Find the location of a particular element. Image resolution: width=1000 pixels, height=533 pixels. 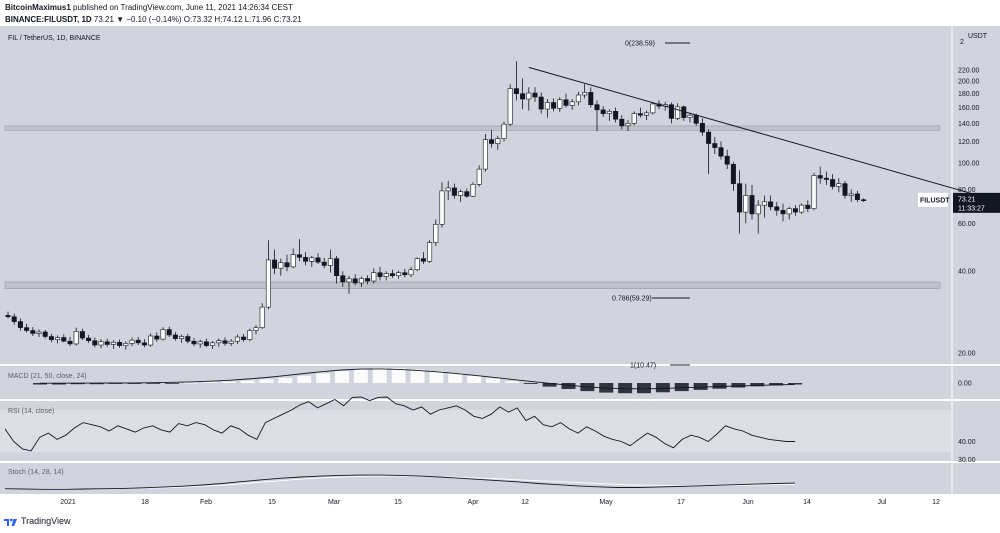

author-name: BitcoinMaximus1 is located at coordinates (38, 7).